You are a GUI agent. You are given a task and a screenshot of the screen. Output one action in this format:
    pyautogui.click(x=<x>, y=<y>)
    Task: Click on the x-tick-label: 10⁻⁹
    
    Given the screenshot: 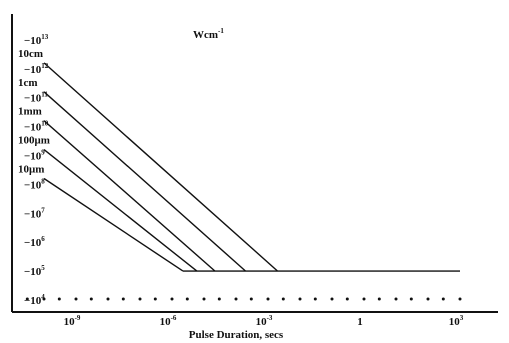 What is the action you would take?
    pyautogui.click(x=72, y=321)
    